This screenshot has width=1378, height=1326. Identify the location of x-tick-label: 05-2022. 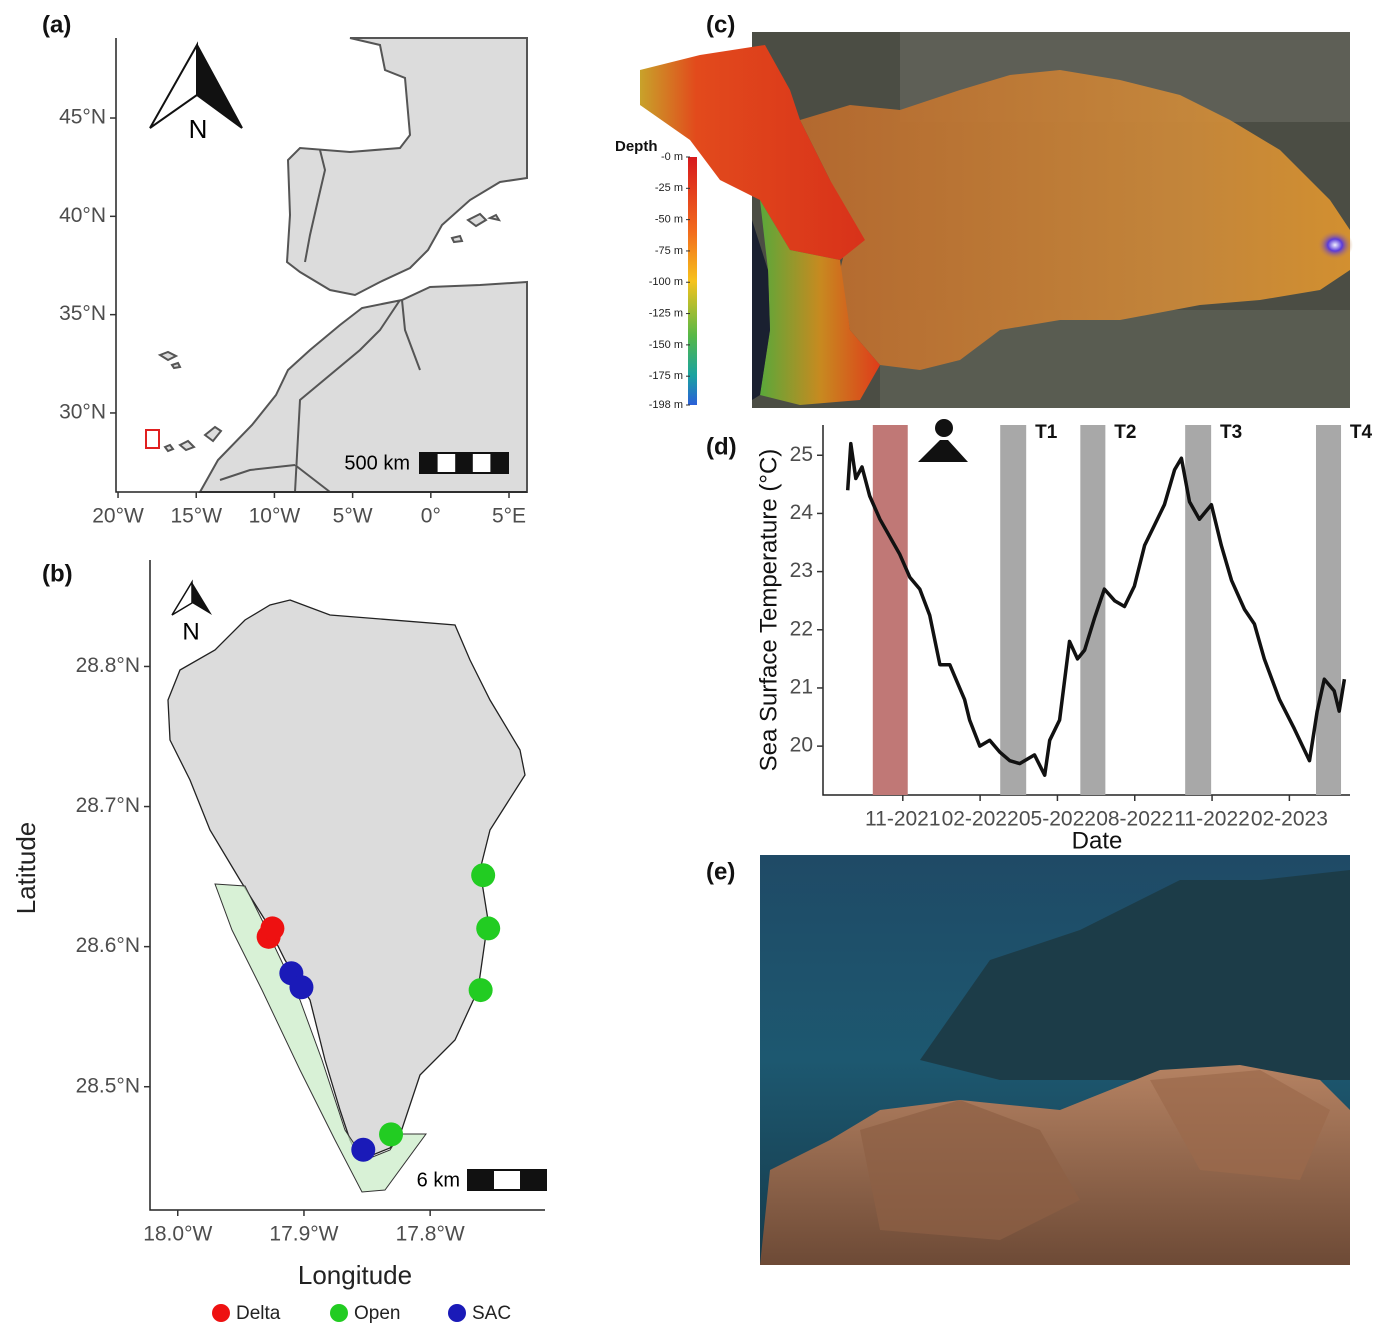
(1057, 819).